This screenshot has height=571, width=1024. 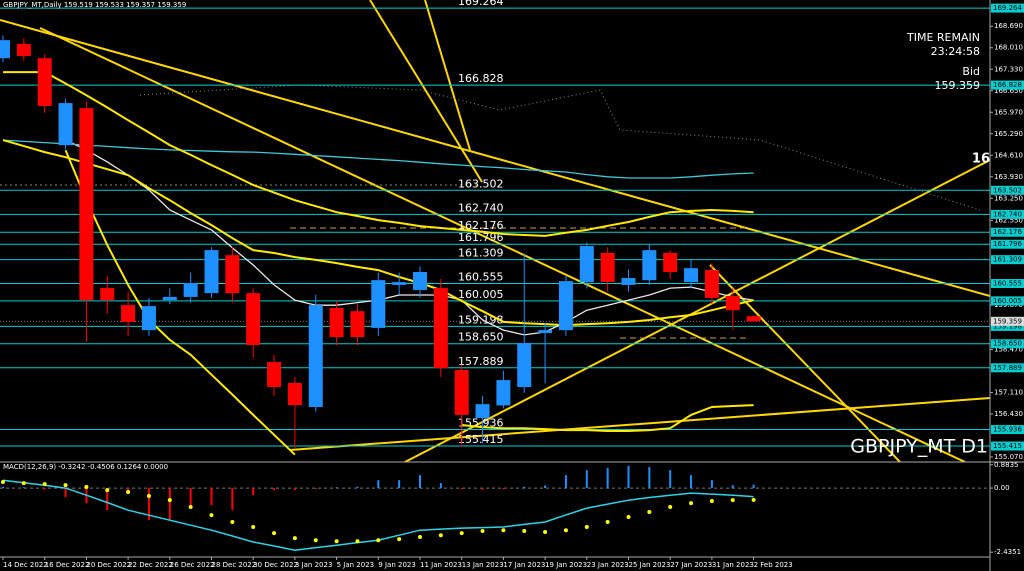 I want to click on level-label: 160.555, so click(x=481, y=276).